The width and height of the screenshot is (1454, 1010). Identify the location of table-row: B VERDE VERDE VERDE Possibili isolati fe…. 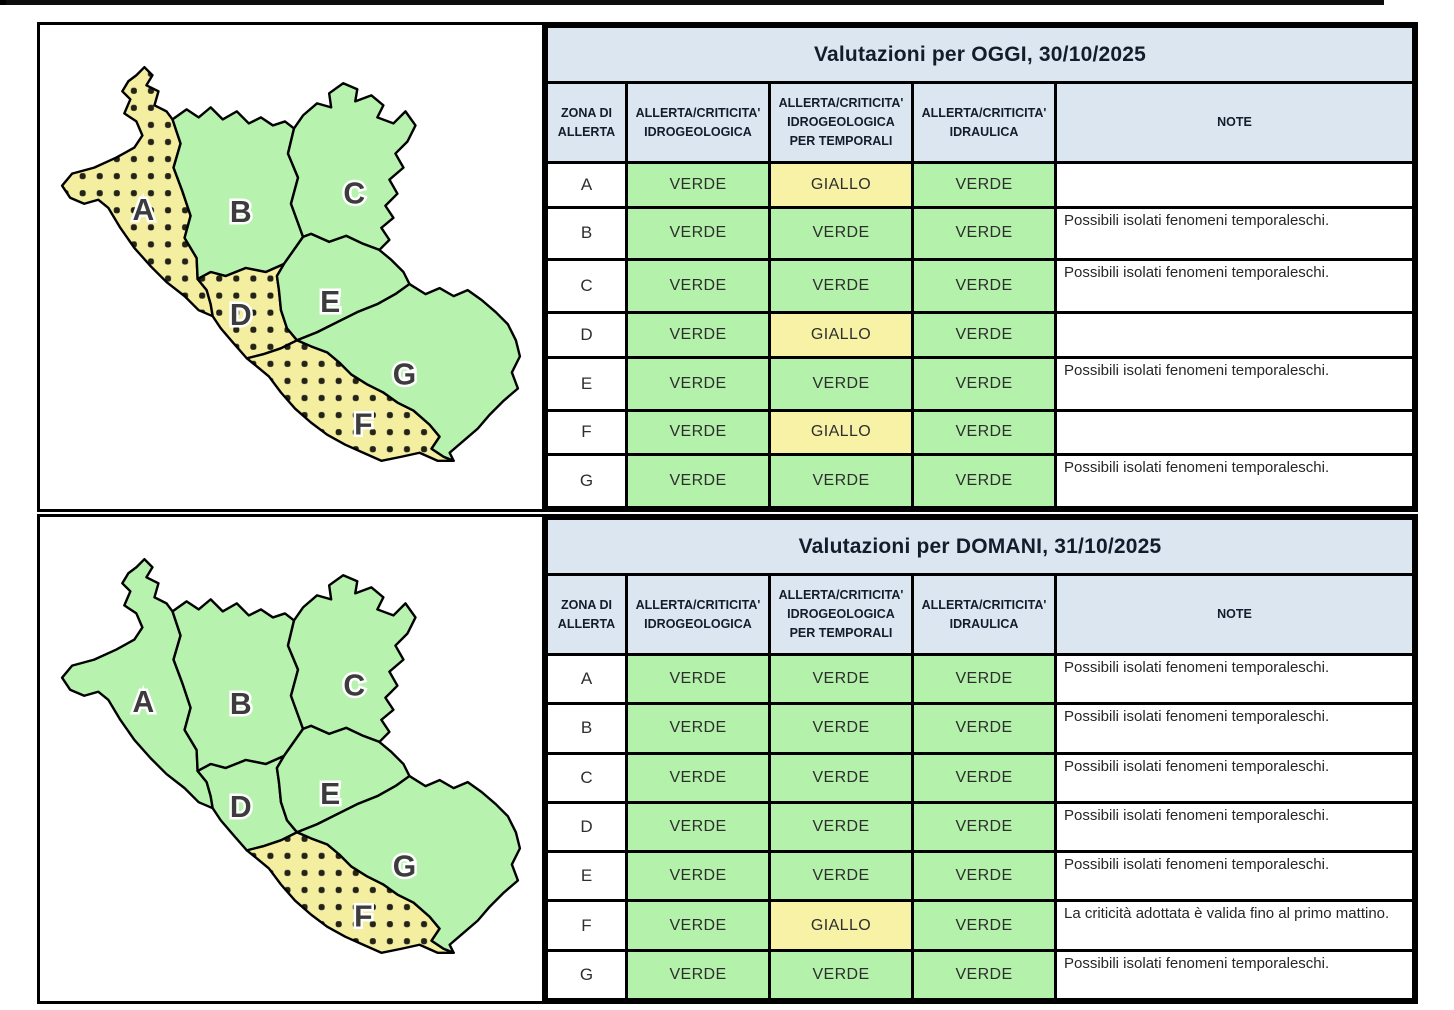
(980, 233).